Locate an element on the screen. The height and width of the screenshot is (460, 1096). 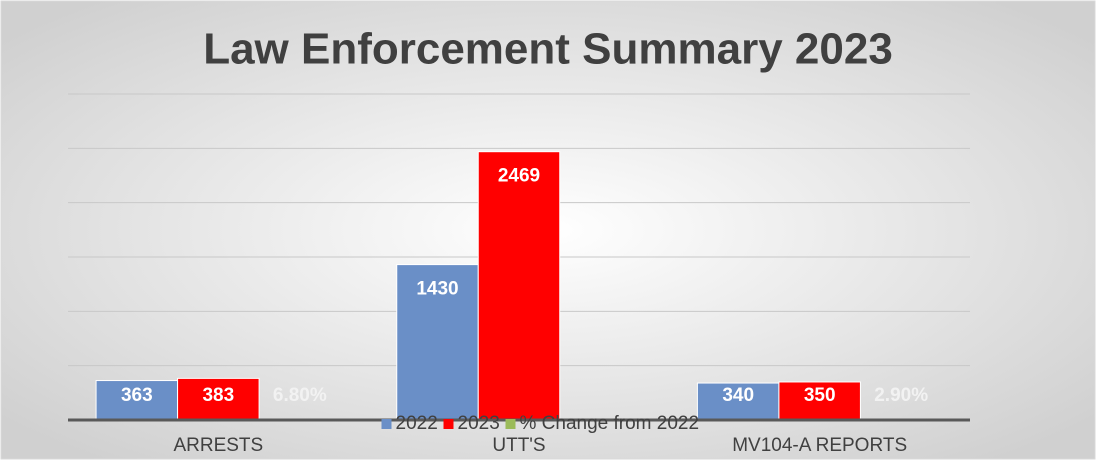
legend-label: 2023 is located at coordinates (479, 423).